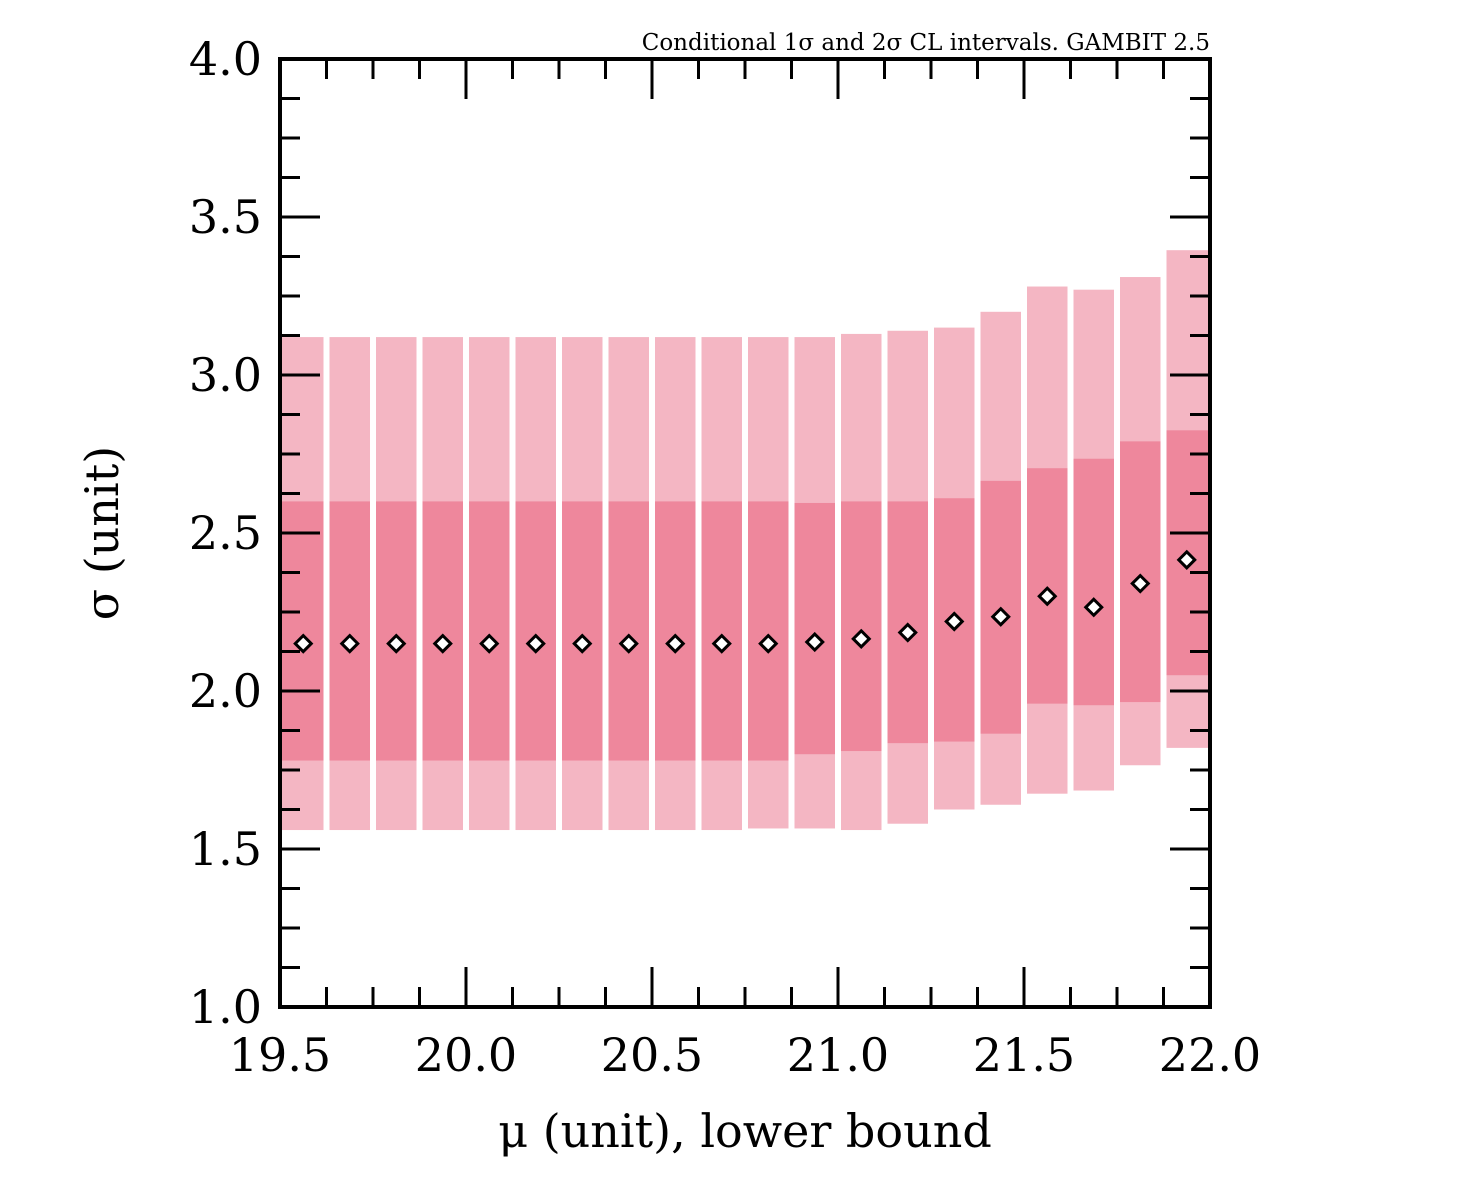 Image resolution: width=1476 pixels, height=1200 pixels. Describe the element at coordinates (838, 1055) in the screenshot. I see `x-tick-label-3: 21.0` at that location.